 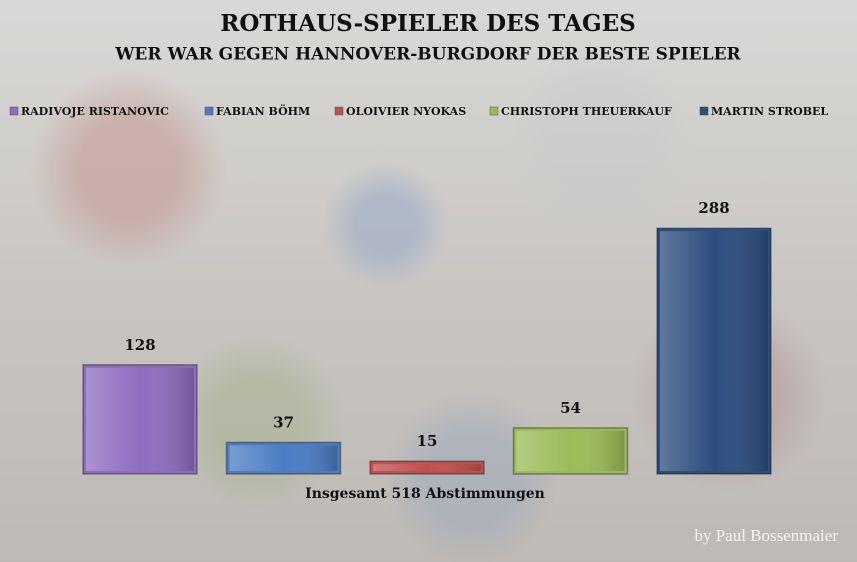 What do you see at coordinates (766, 535) in the screenshot?
I see `credit: by Paul Bossenmaier` at bounding box center [766, 535].